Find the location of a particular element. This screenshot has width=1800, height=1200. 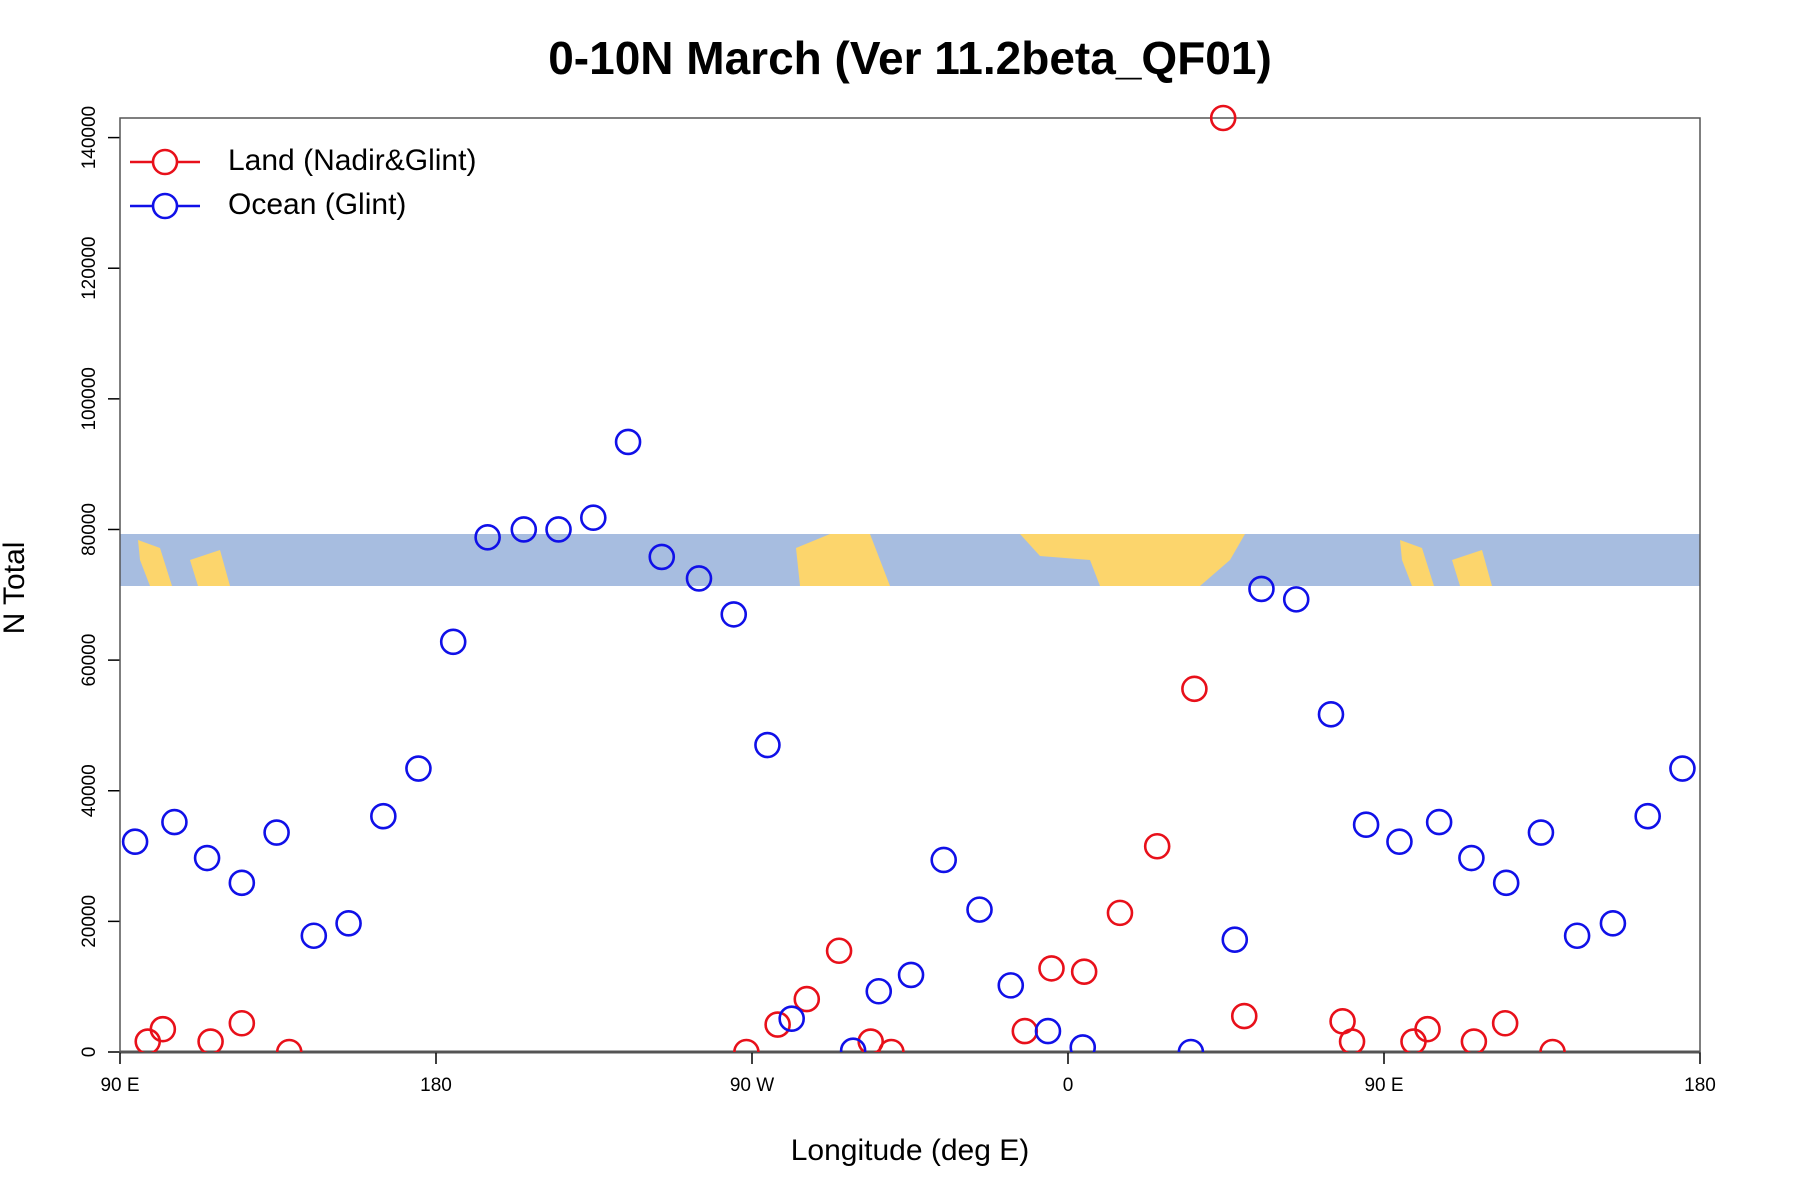

legend-label: Ocean (Glint) is located at coordinates (317, 204).